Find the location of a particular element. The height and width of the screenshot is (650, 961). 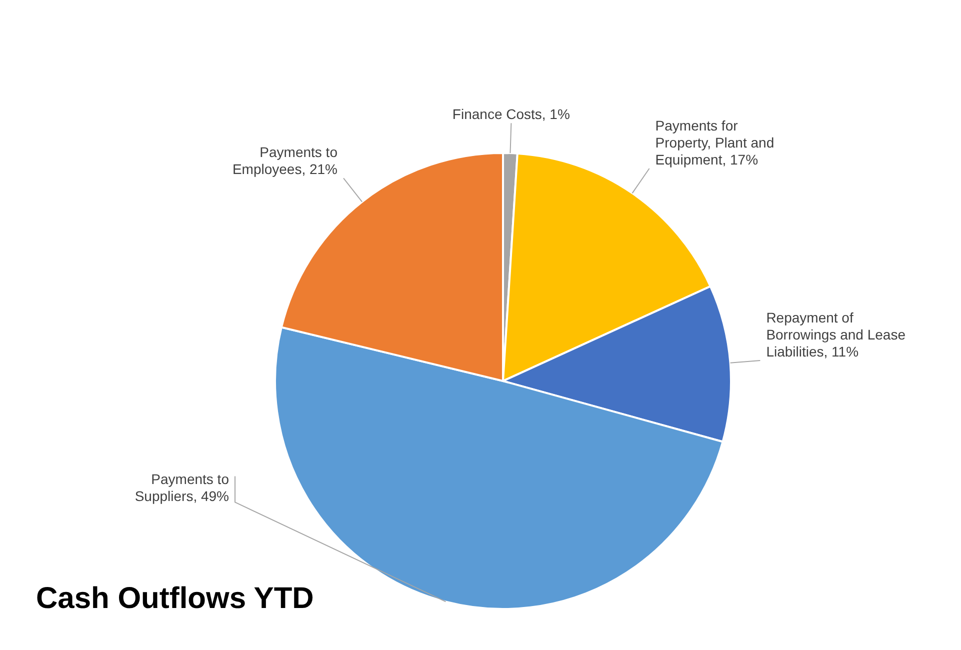

slice-label: Payments to Employees, 21% is located at coordinates (285, 161).